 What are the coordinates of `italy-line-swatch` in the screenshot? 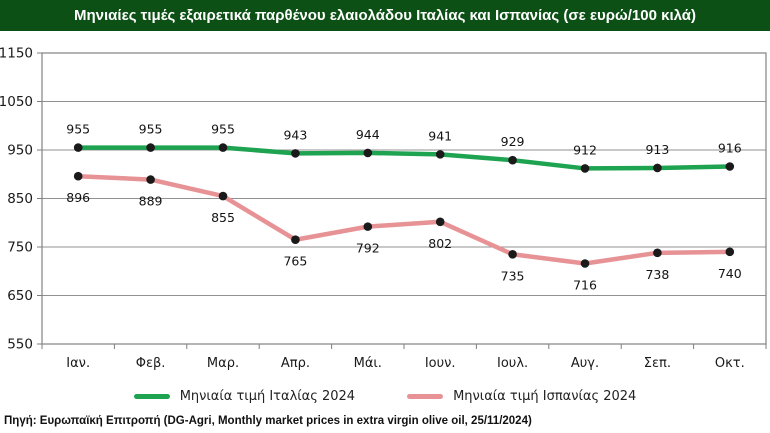 It's located at (151, 396).